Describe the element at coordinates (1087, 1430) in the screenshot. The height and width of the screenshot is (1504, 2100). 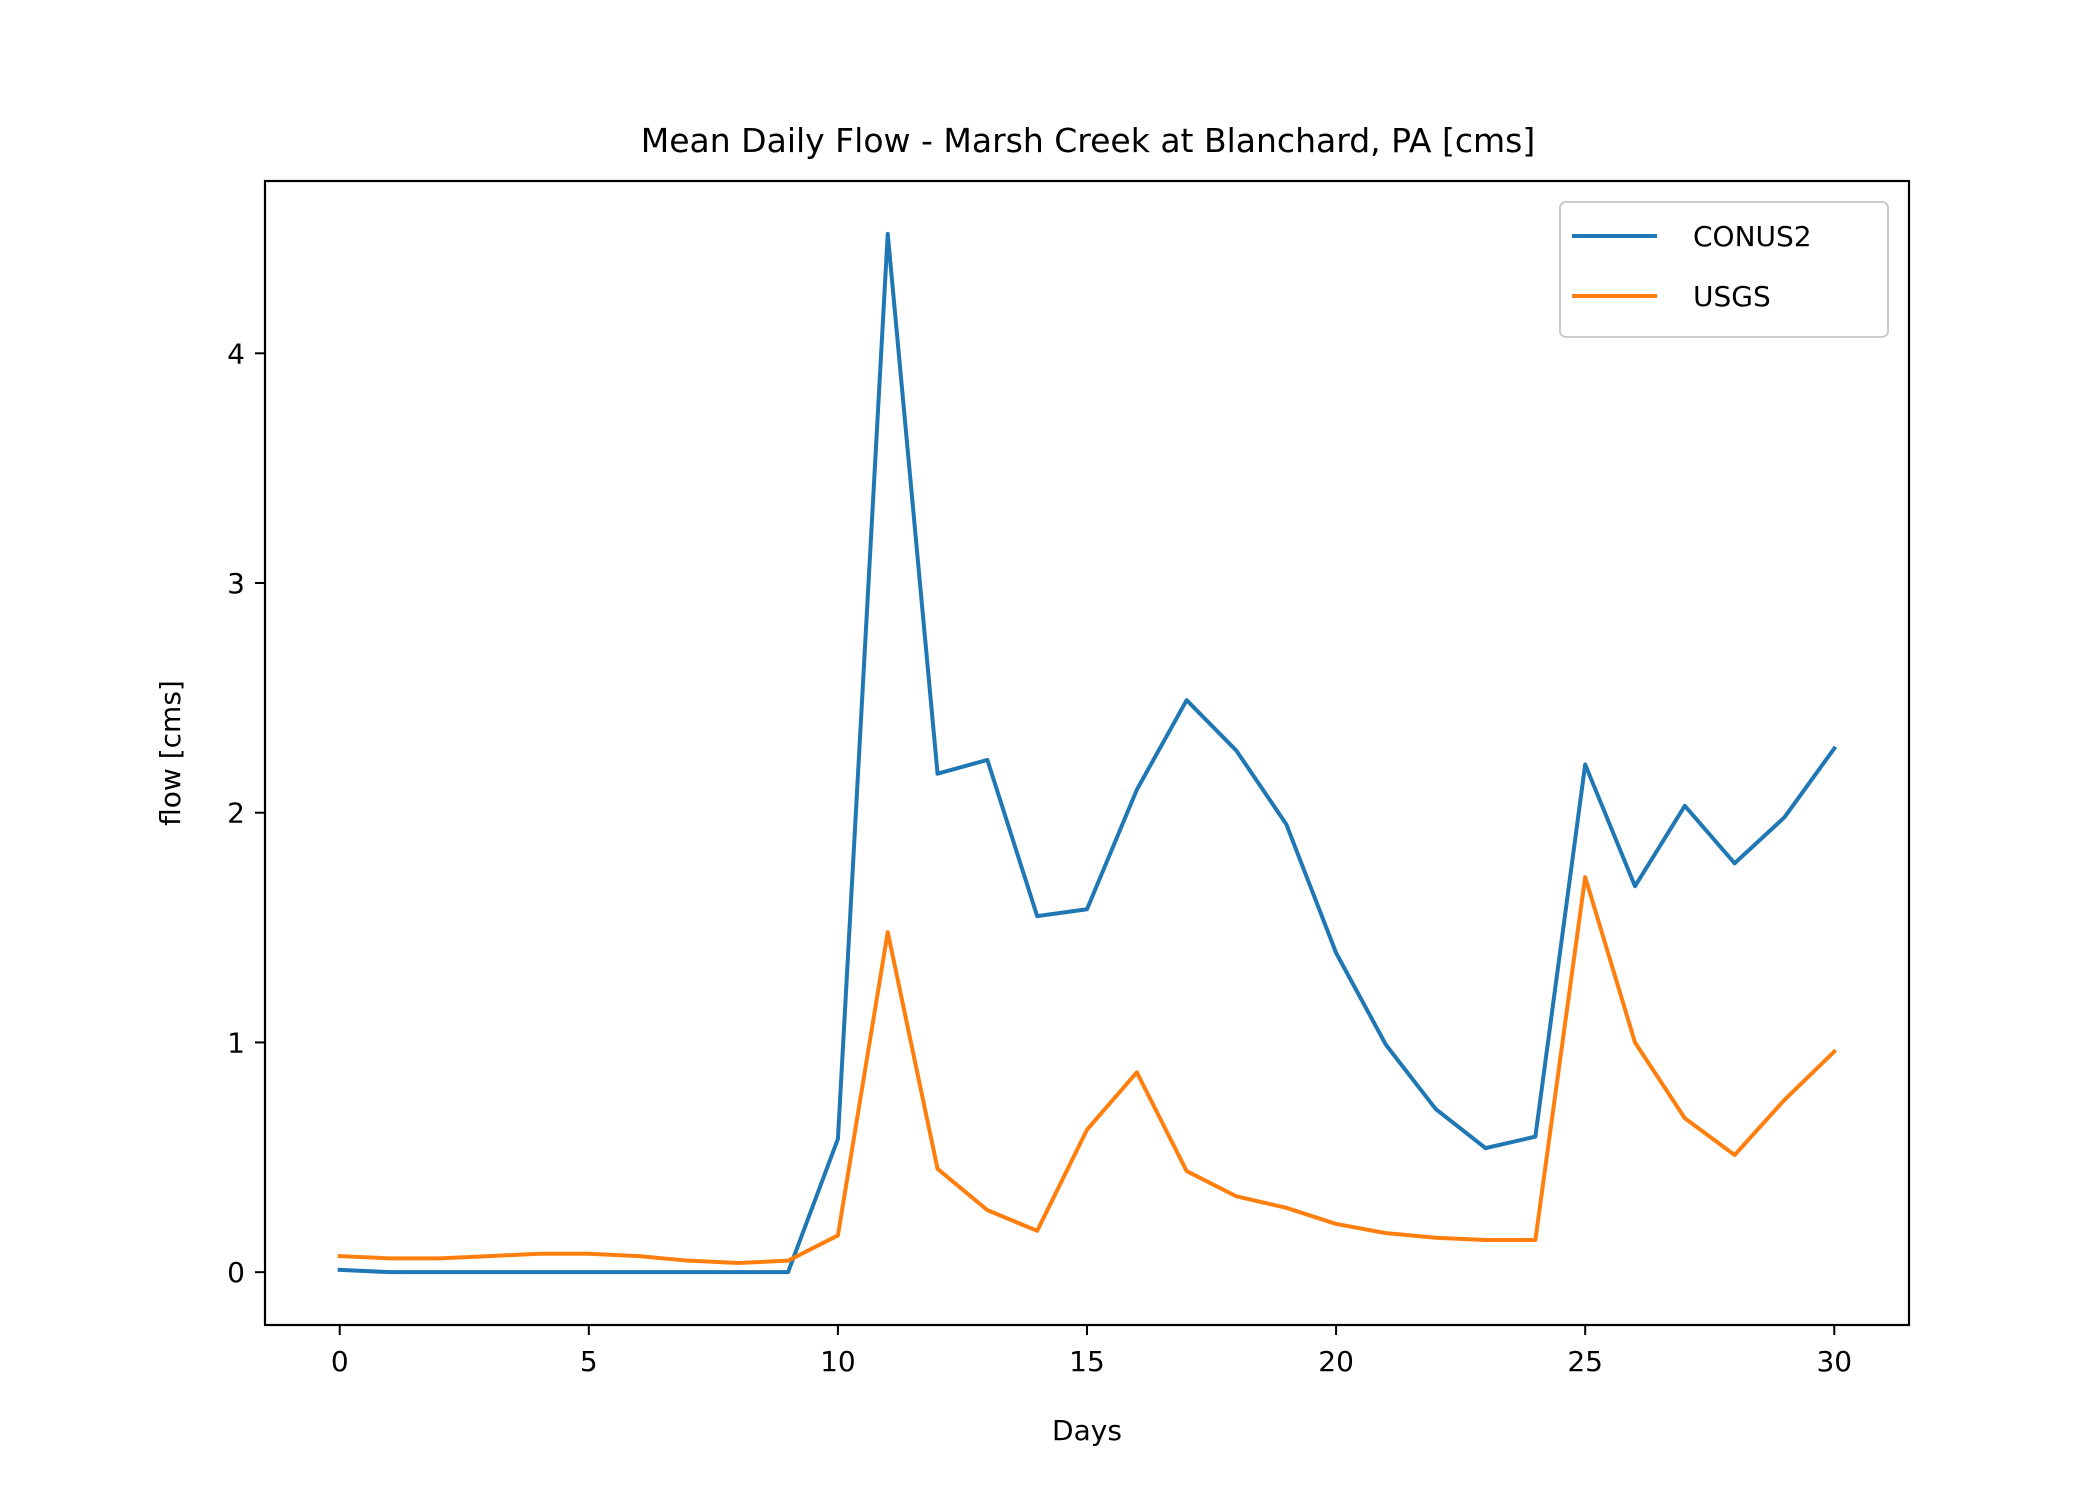
I see `x-axis-label: Days` at that location.